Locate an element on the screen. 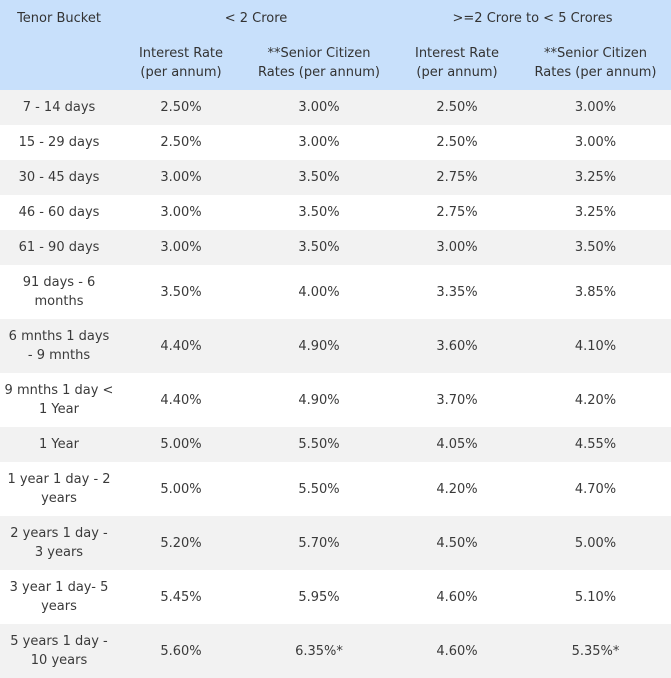  tenor-cell: 1 Year is located at coordinates (59, 444).